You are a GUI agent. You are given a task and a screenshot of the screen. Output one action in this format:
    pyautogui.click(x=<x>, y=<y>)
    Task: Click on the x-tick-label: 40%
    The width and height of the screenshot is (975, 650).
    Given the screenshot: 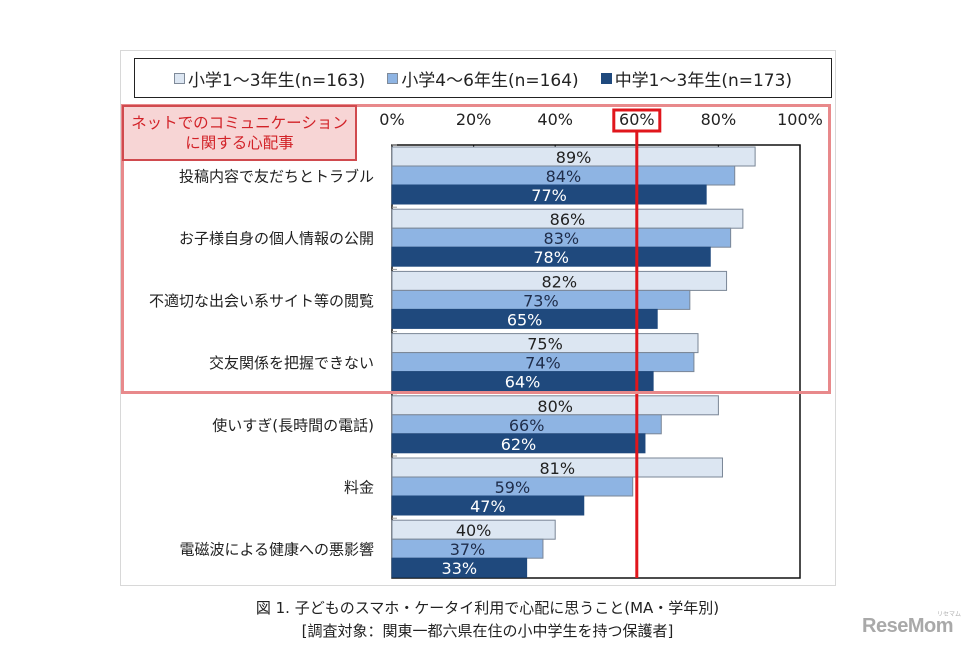 What is the action you would take?
    pyautogui.click(x=555, y=119)
    